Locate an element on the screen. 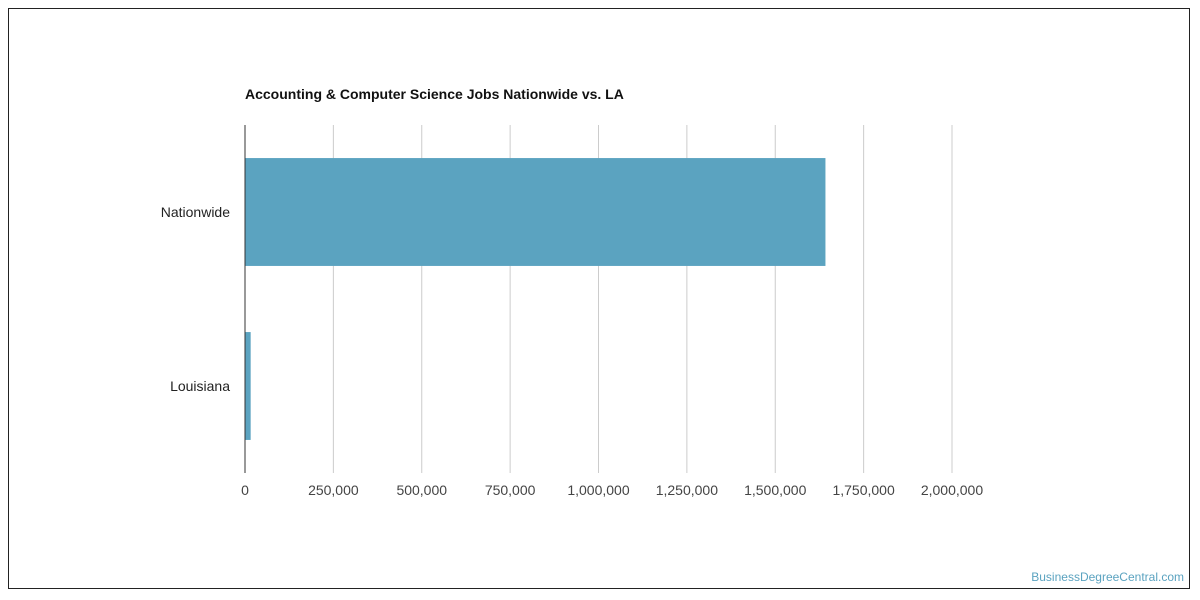 Image resolution: width=1200 pixels, height=600 pixels. bar-nationwide is located at coordinates (535, 212).